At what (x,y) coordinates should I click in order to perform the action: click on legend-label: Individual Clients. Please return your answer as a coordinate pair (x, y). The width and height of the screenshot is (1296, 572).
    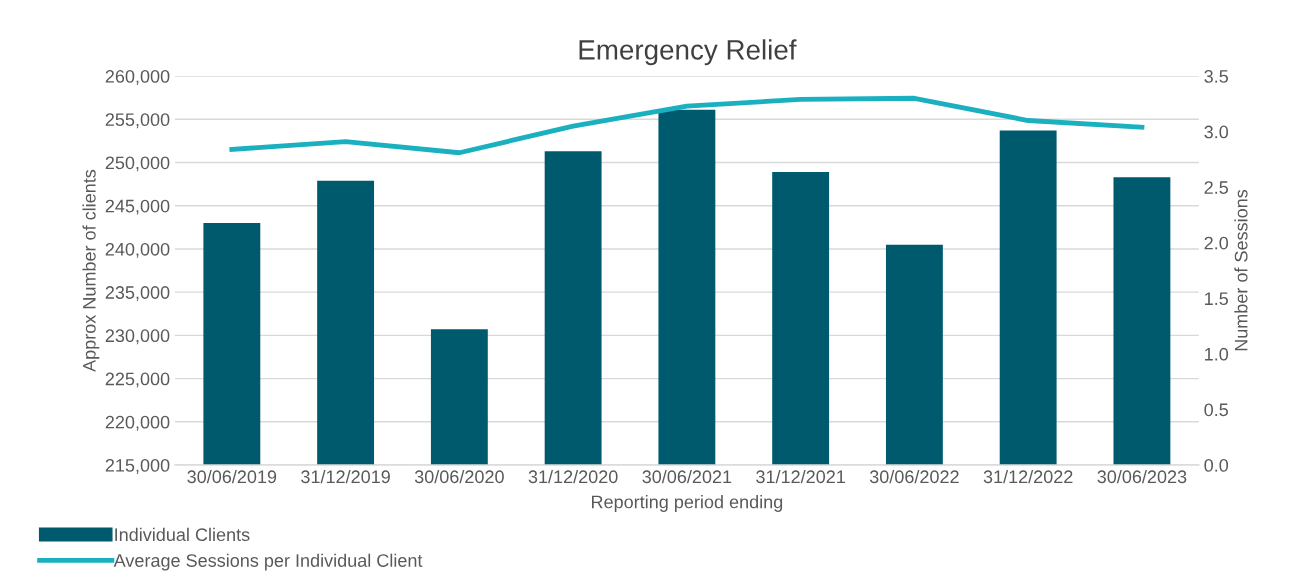
    Looking at the image, I should click on (182, 534).